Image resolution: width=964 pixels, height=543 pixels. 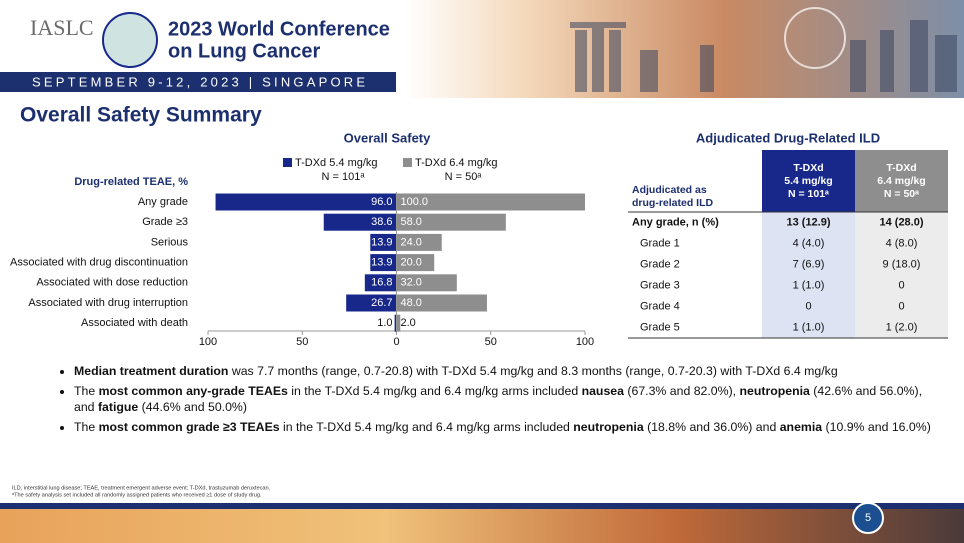 I want to click on value-label: 32.0, so click(x=411, y=283).